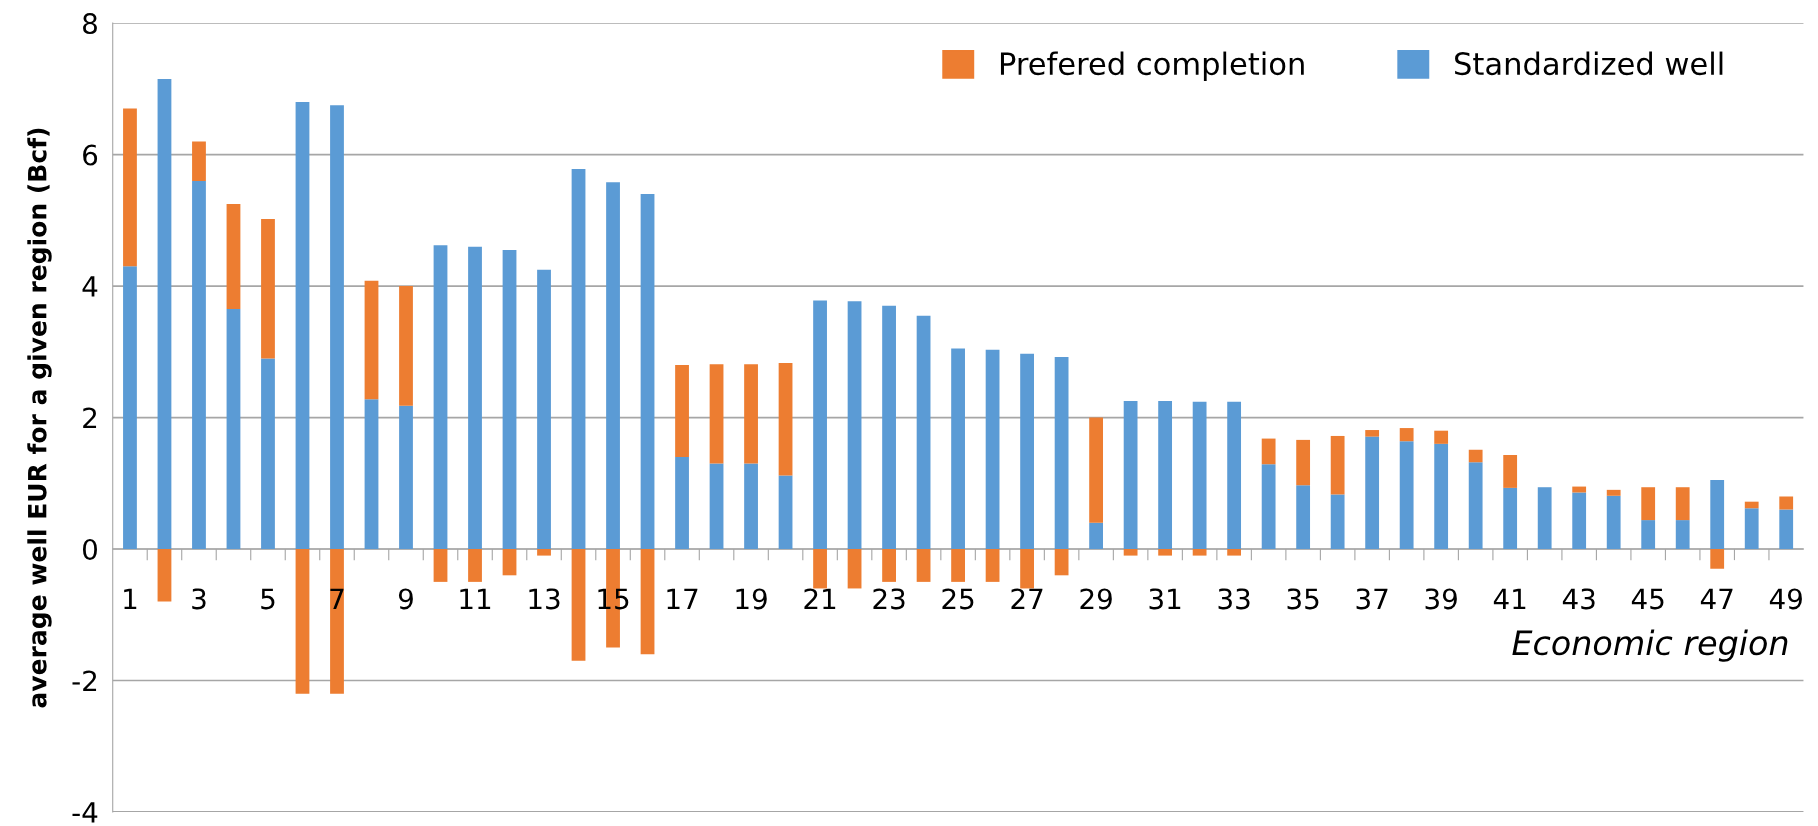 The width and height of the screenshot is (1818, 826). What do you see at coordinates (84, 681) in the screenshot?
I see `y-tick-label: -2` at bounding box center [84, 681].